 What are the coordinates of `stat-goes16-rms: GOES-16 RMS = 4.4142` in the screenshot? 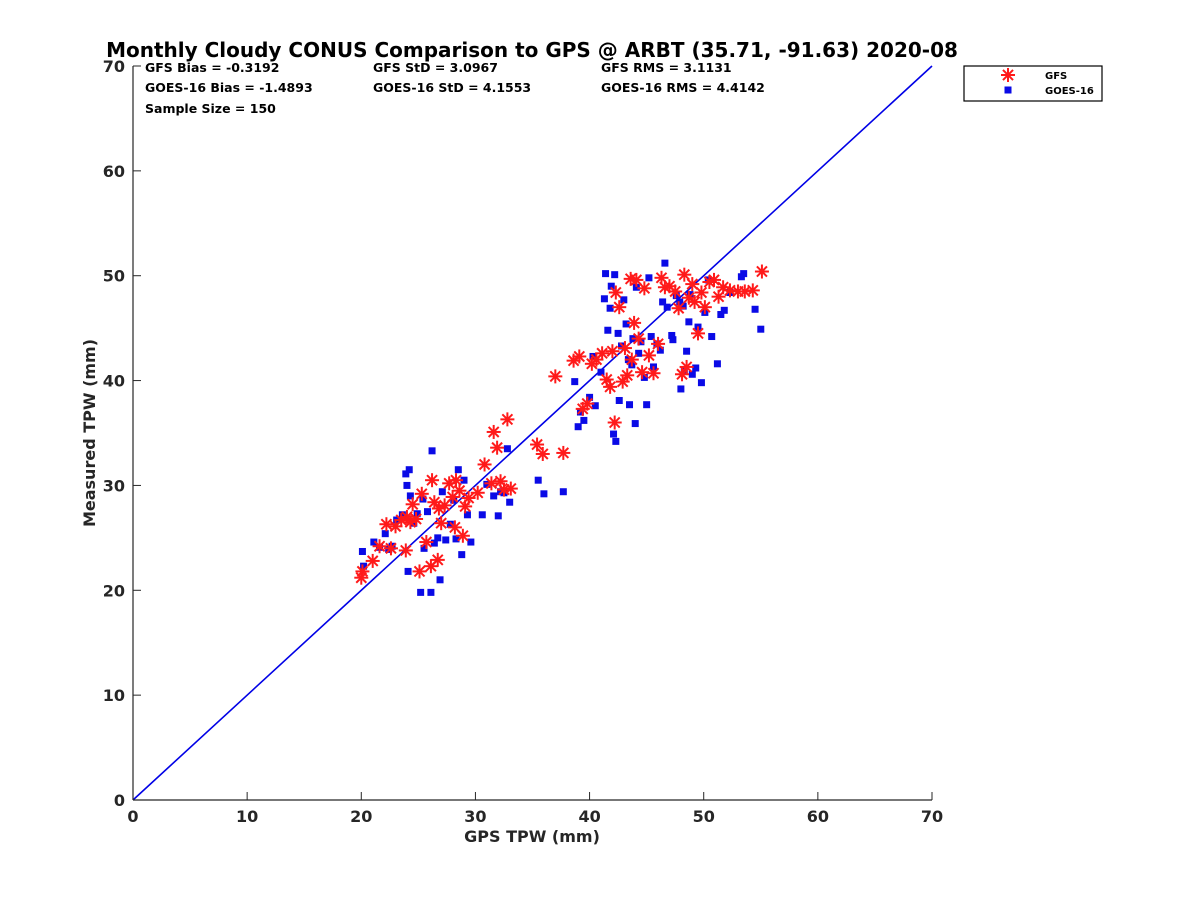 It's located at (683, 87).